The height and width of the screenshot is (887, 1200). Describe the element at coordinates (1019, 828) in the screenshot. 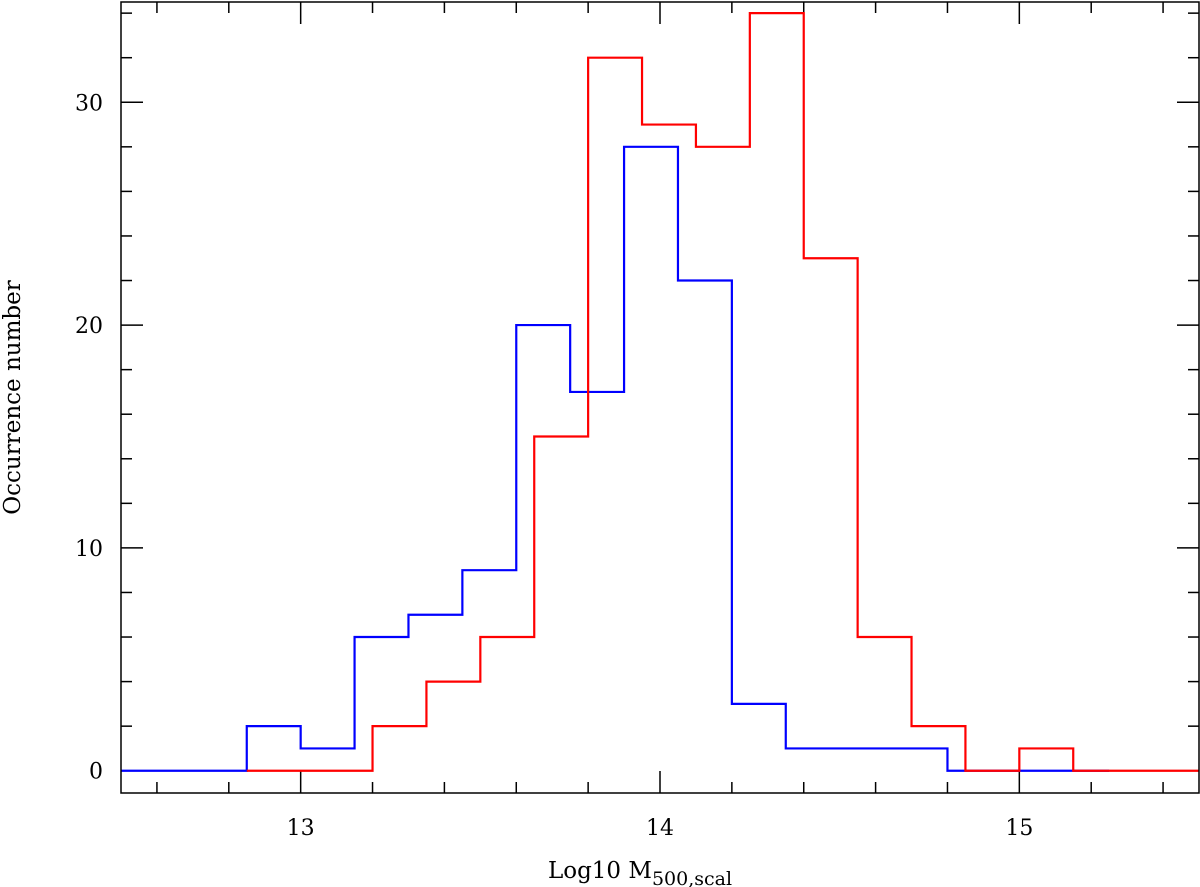

I see `x-tick-label: 15` at that location.